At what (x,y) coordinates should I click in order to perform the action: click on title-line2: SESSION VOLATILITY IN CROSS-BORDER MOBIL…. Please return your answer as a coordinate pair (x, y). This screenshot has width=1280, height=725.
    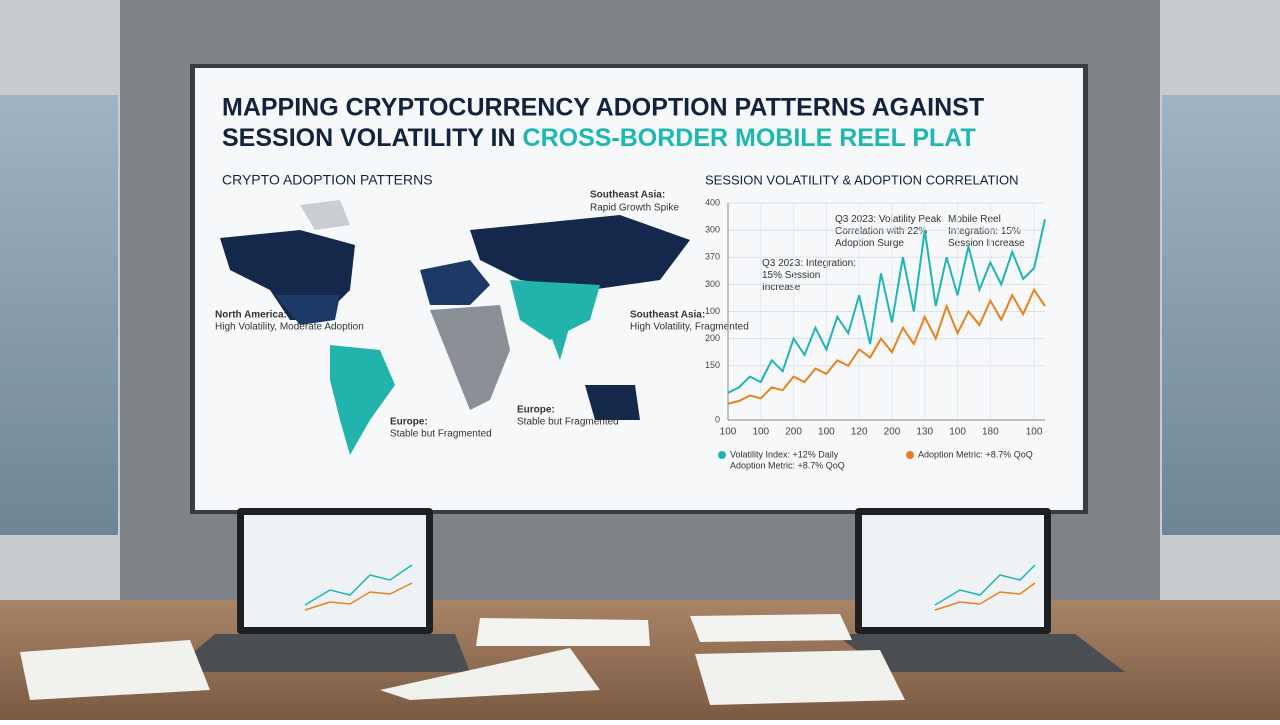
    Looking at the image, I should click on (599, 138).